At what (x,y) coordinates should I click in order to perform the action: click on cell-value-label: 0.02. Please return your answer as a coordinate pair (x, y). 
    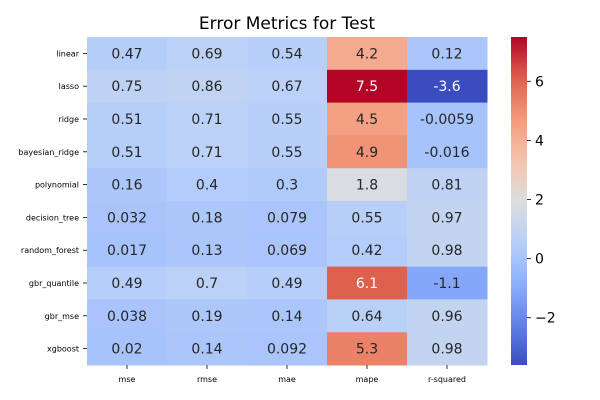
    Looking at the image, I should click on (126, 350).